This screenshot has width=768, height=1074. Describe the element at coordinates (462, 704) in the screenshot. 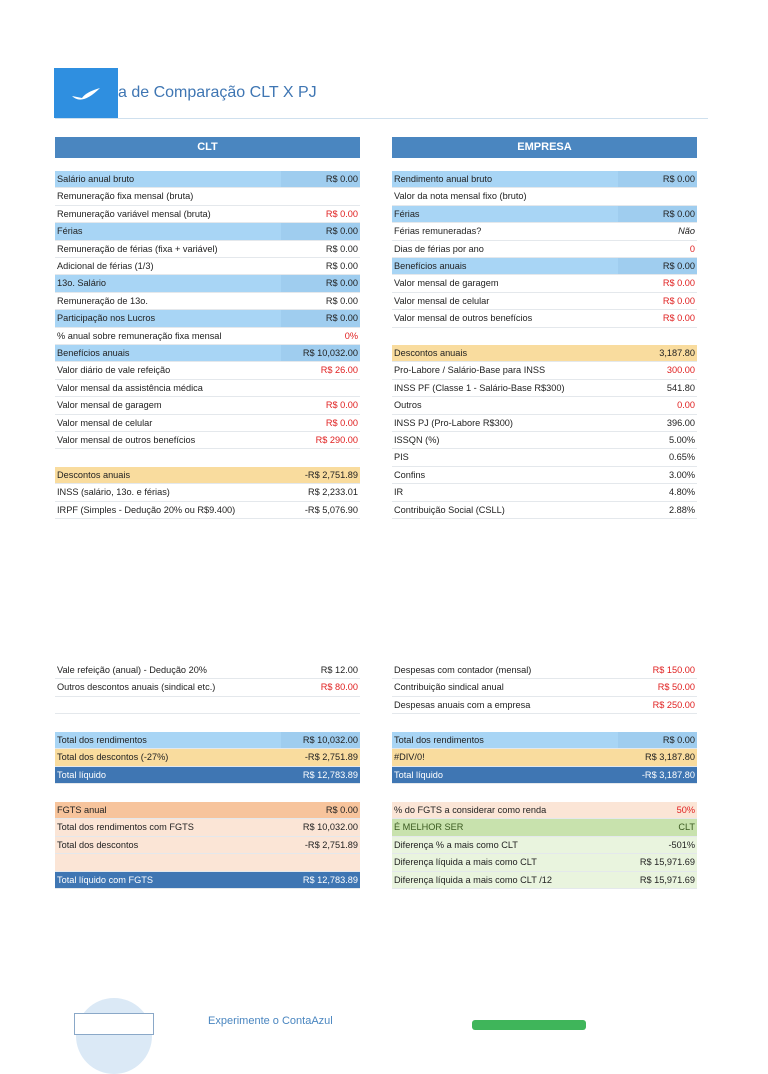

I see `row-label: Despesas anuais com a empresa` at that location.